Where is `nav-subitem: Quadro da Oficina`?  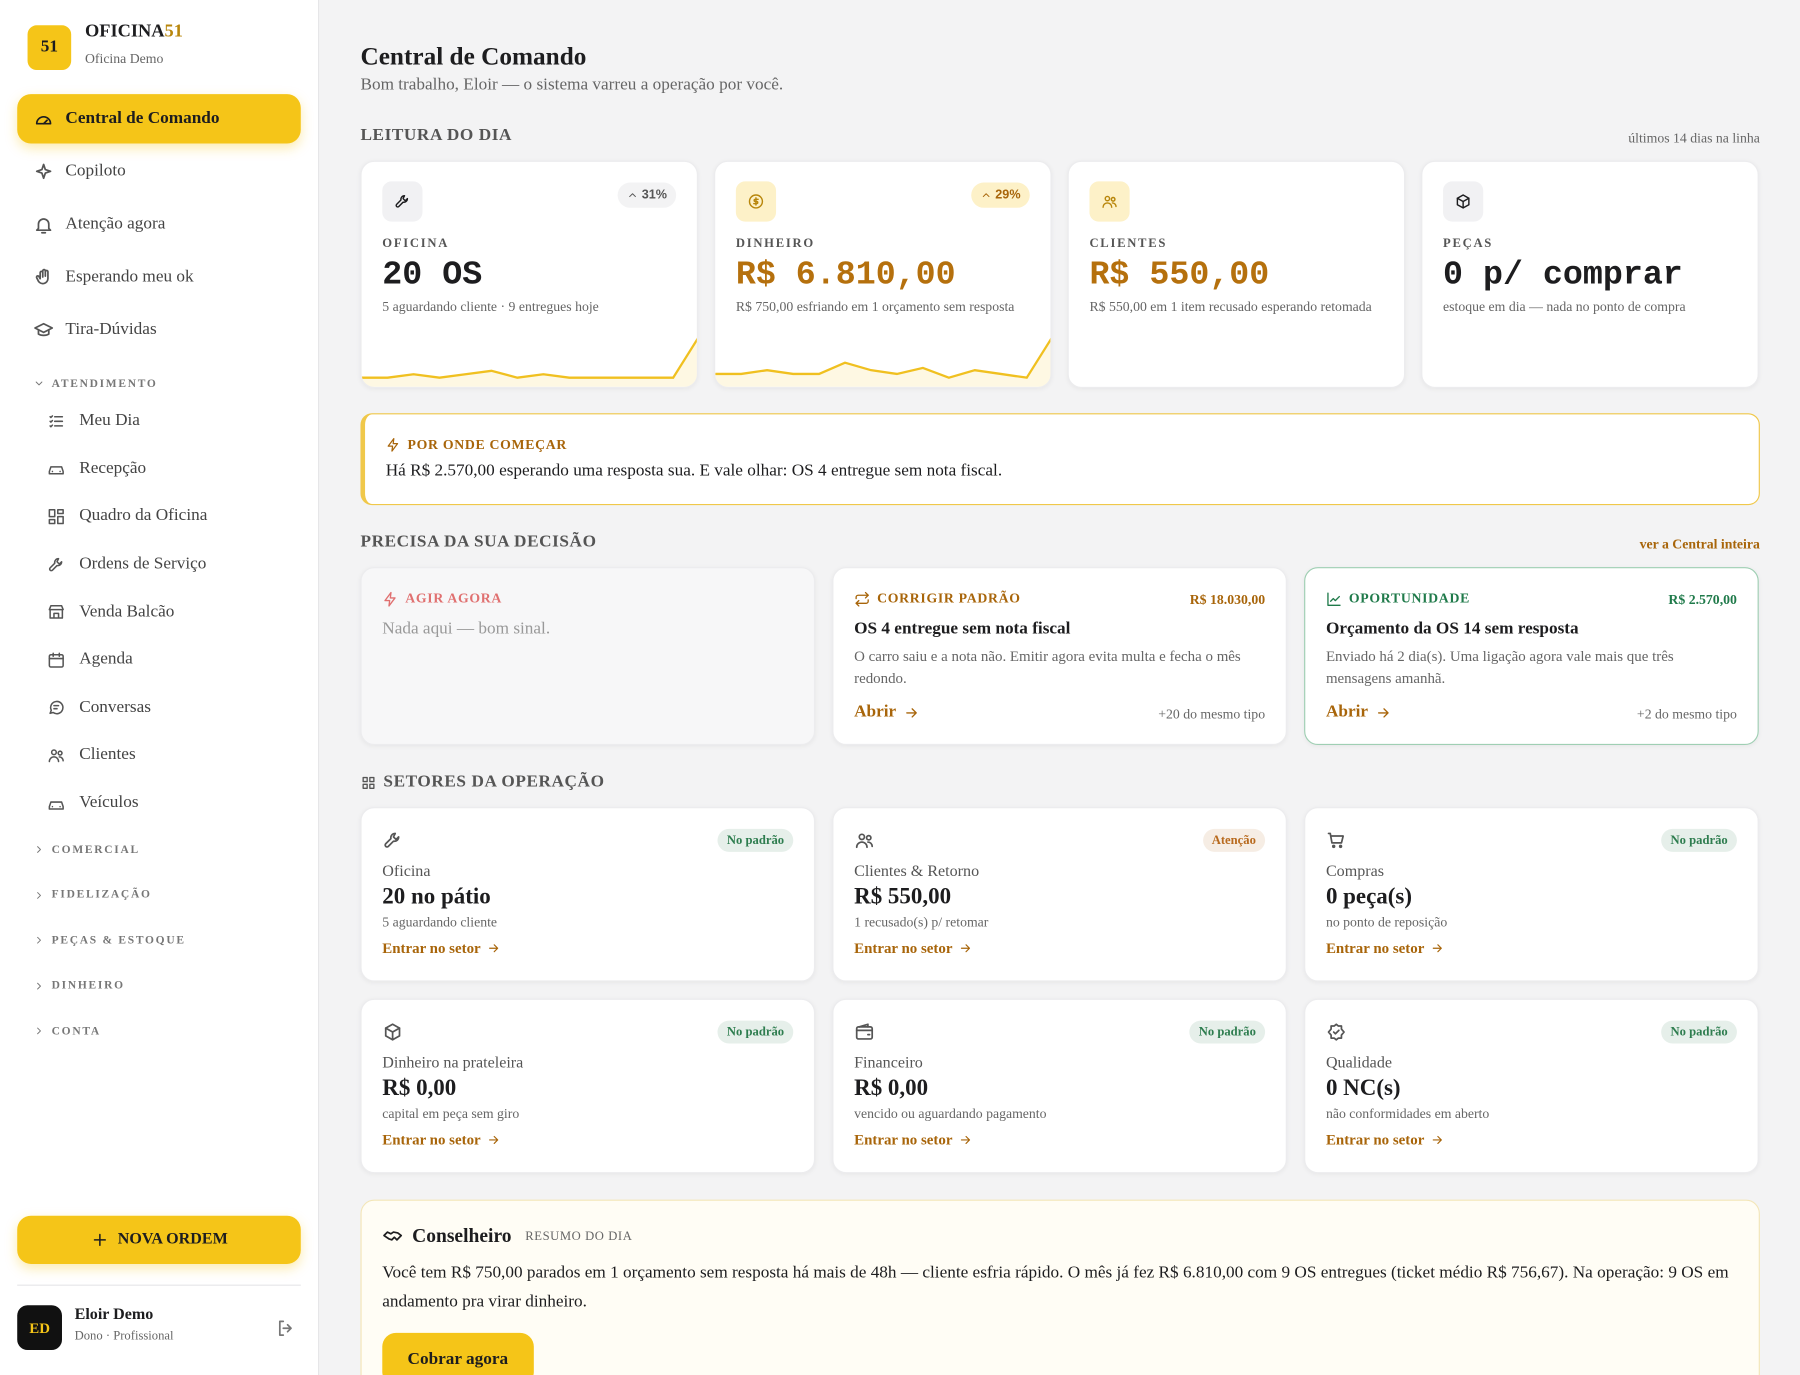
nav-subitem: Quadro da Oficina is located at coordinates (159, 517).